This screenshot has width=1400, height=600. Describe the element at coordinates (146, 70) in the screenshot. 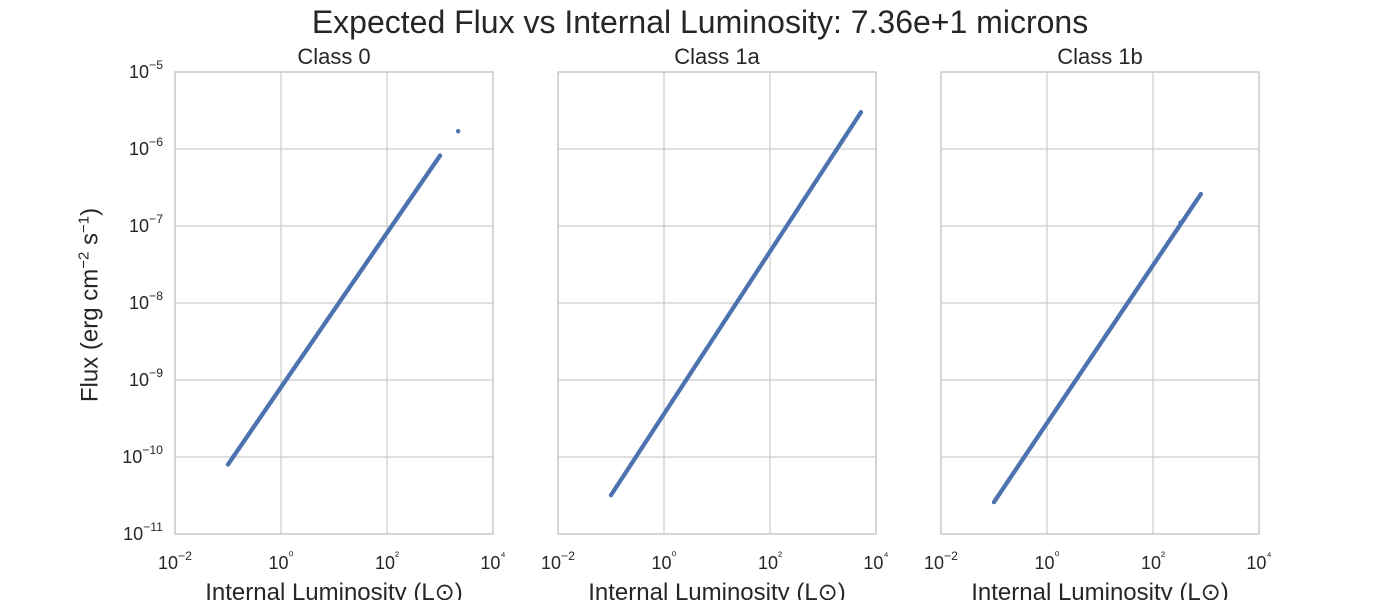

I see `y-tick-label: 10⁻⁵` at that location.